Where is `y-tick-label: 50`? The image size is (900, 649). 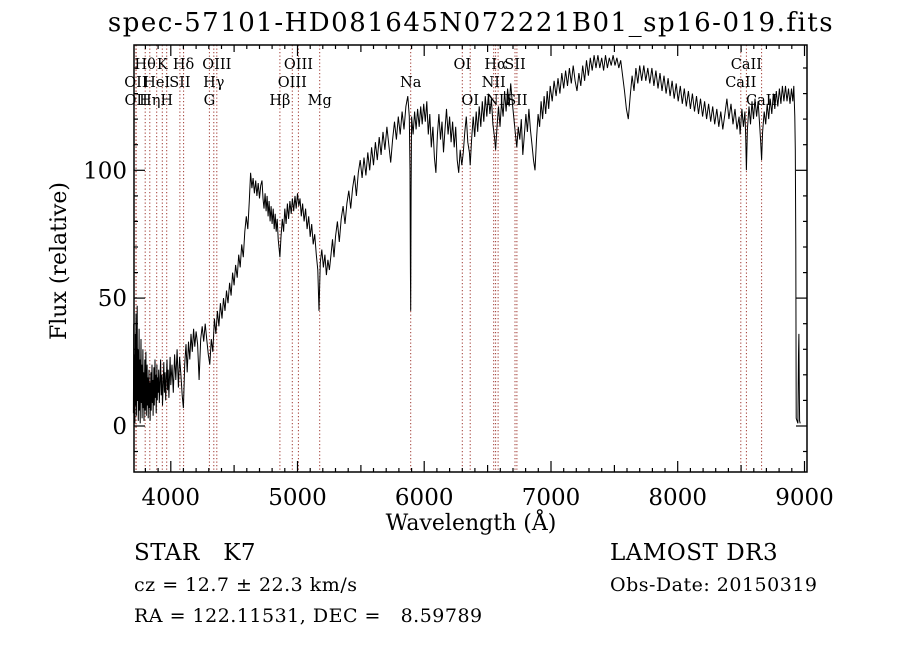 y-tick-label: 50 is located at coordinates (112, 299).